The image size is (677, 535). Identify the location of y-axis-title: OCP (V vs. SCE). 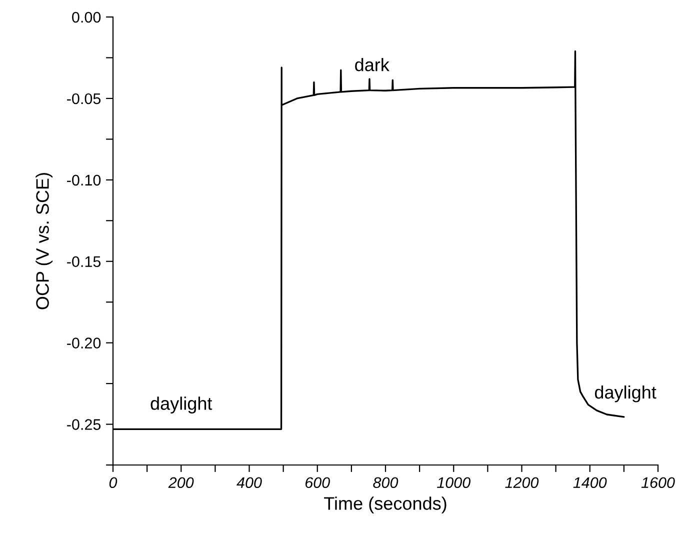
(44, 241).